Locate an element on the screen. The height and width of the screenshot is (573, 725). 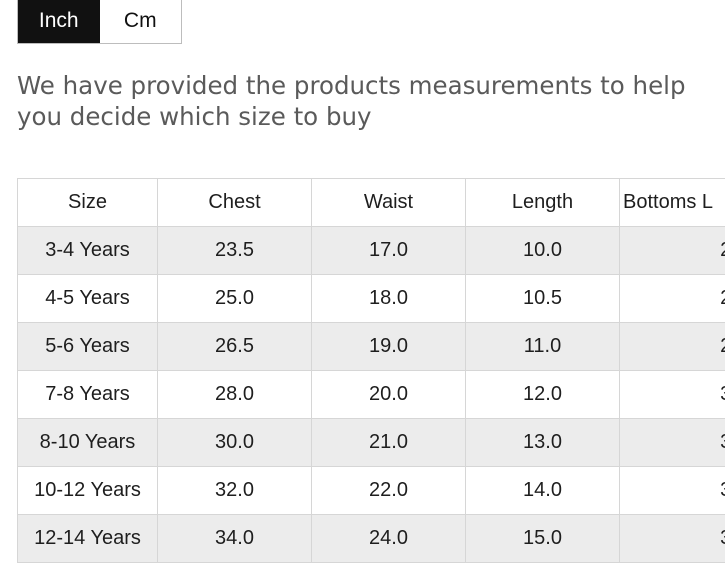
table-row: 5-6 Years 26.5 19.0 11.0 26.0 is located at coordinates (371, 346).